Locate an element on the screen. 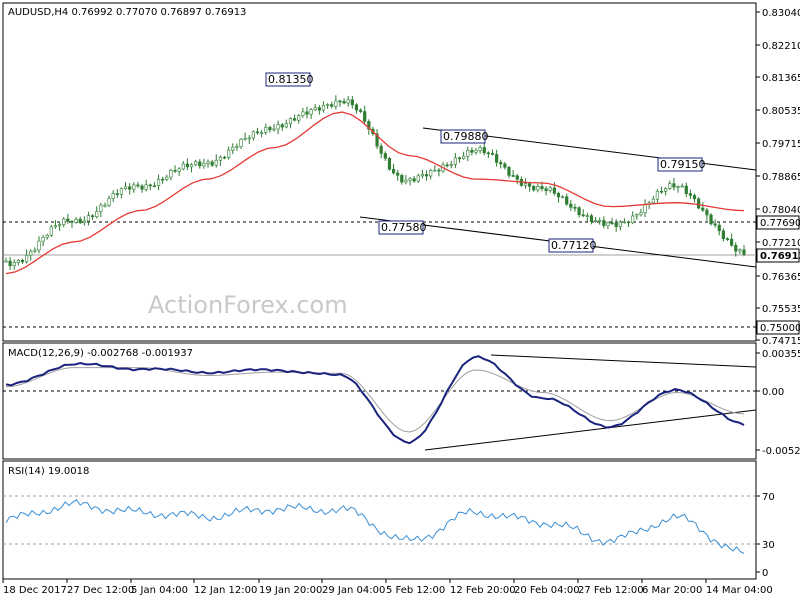 This screenshot has width=800, height=600. level-label-upper: 0.77690 is located at coordinates (778, 222).